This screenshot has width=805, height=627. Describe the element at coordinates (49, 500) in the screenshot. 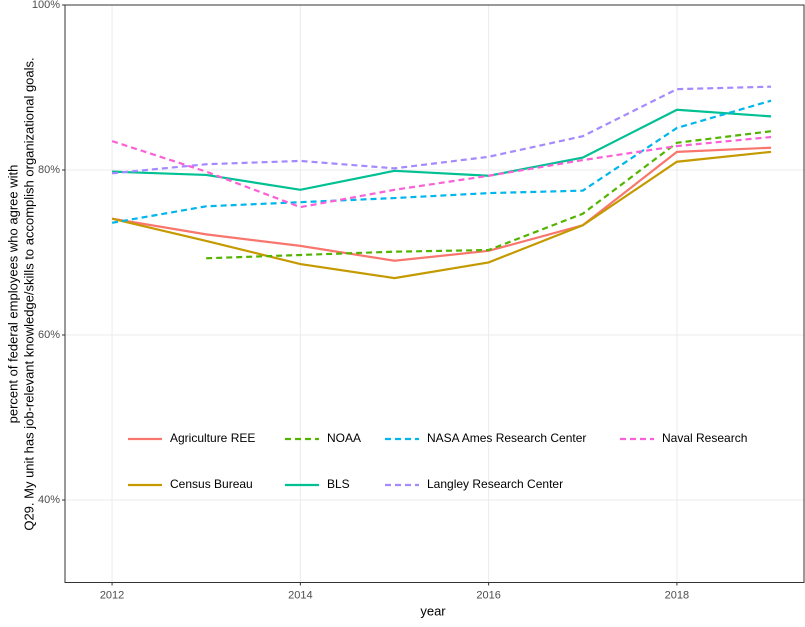

I see `y-tick-label: 40%` at that location.